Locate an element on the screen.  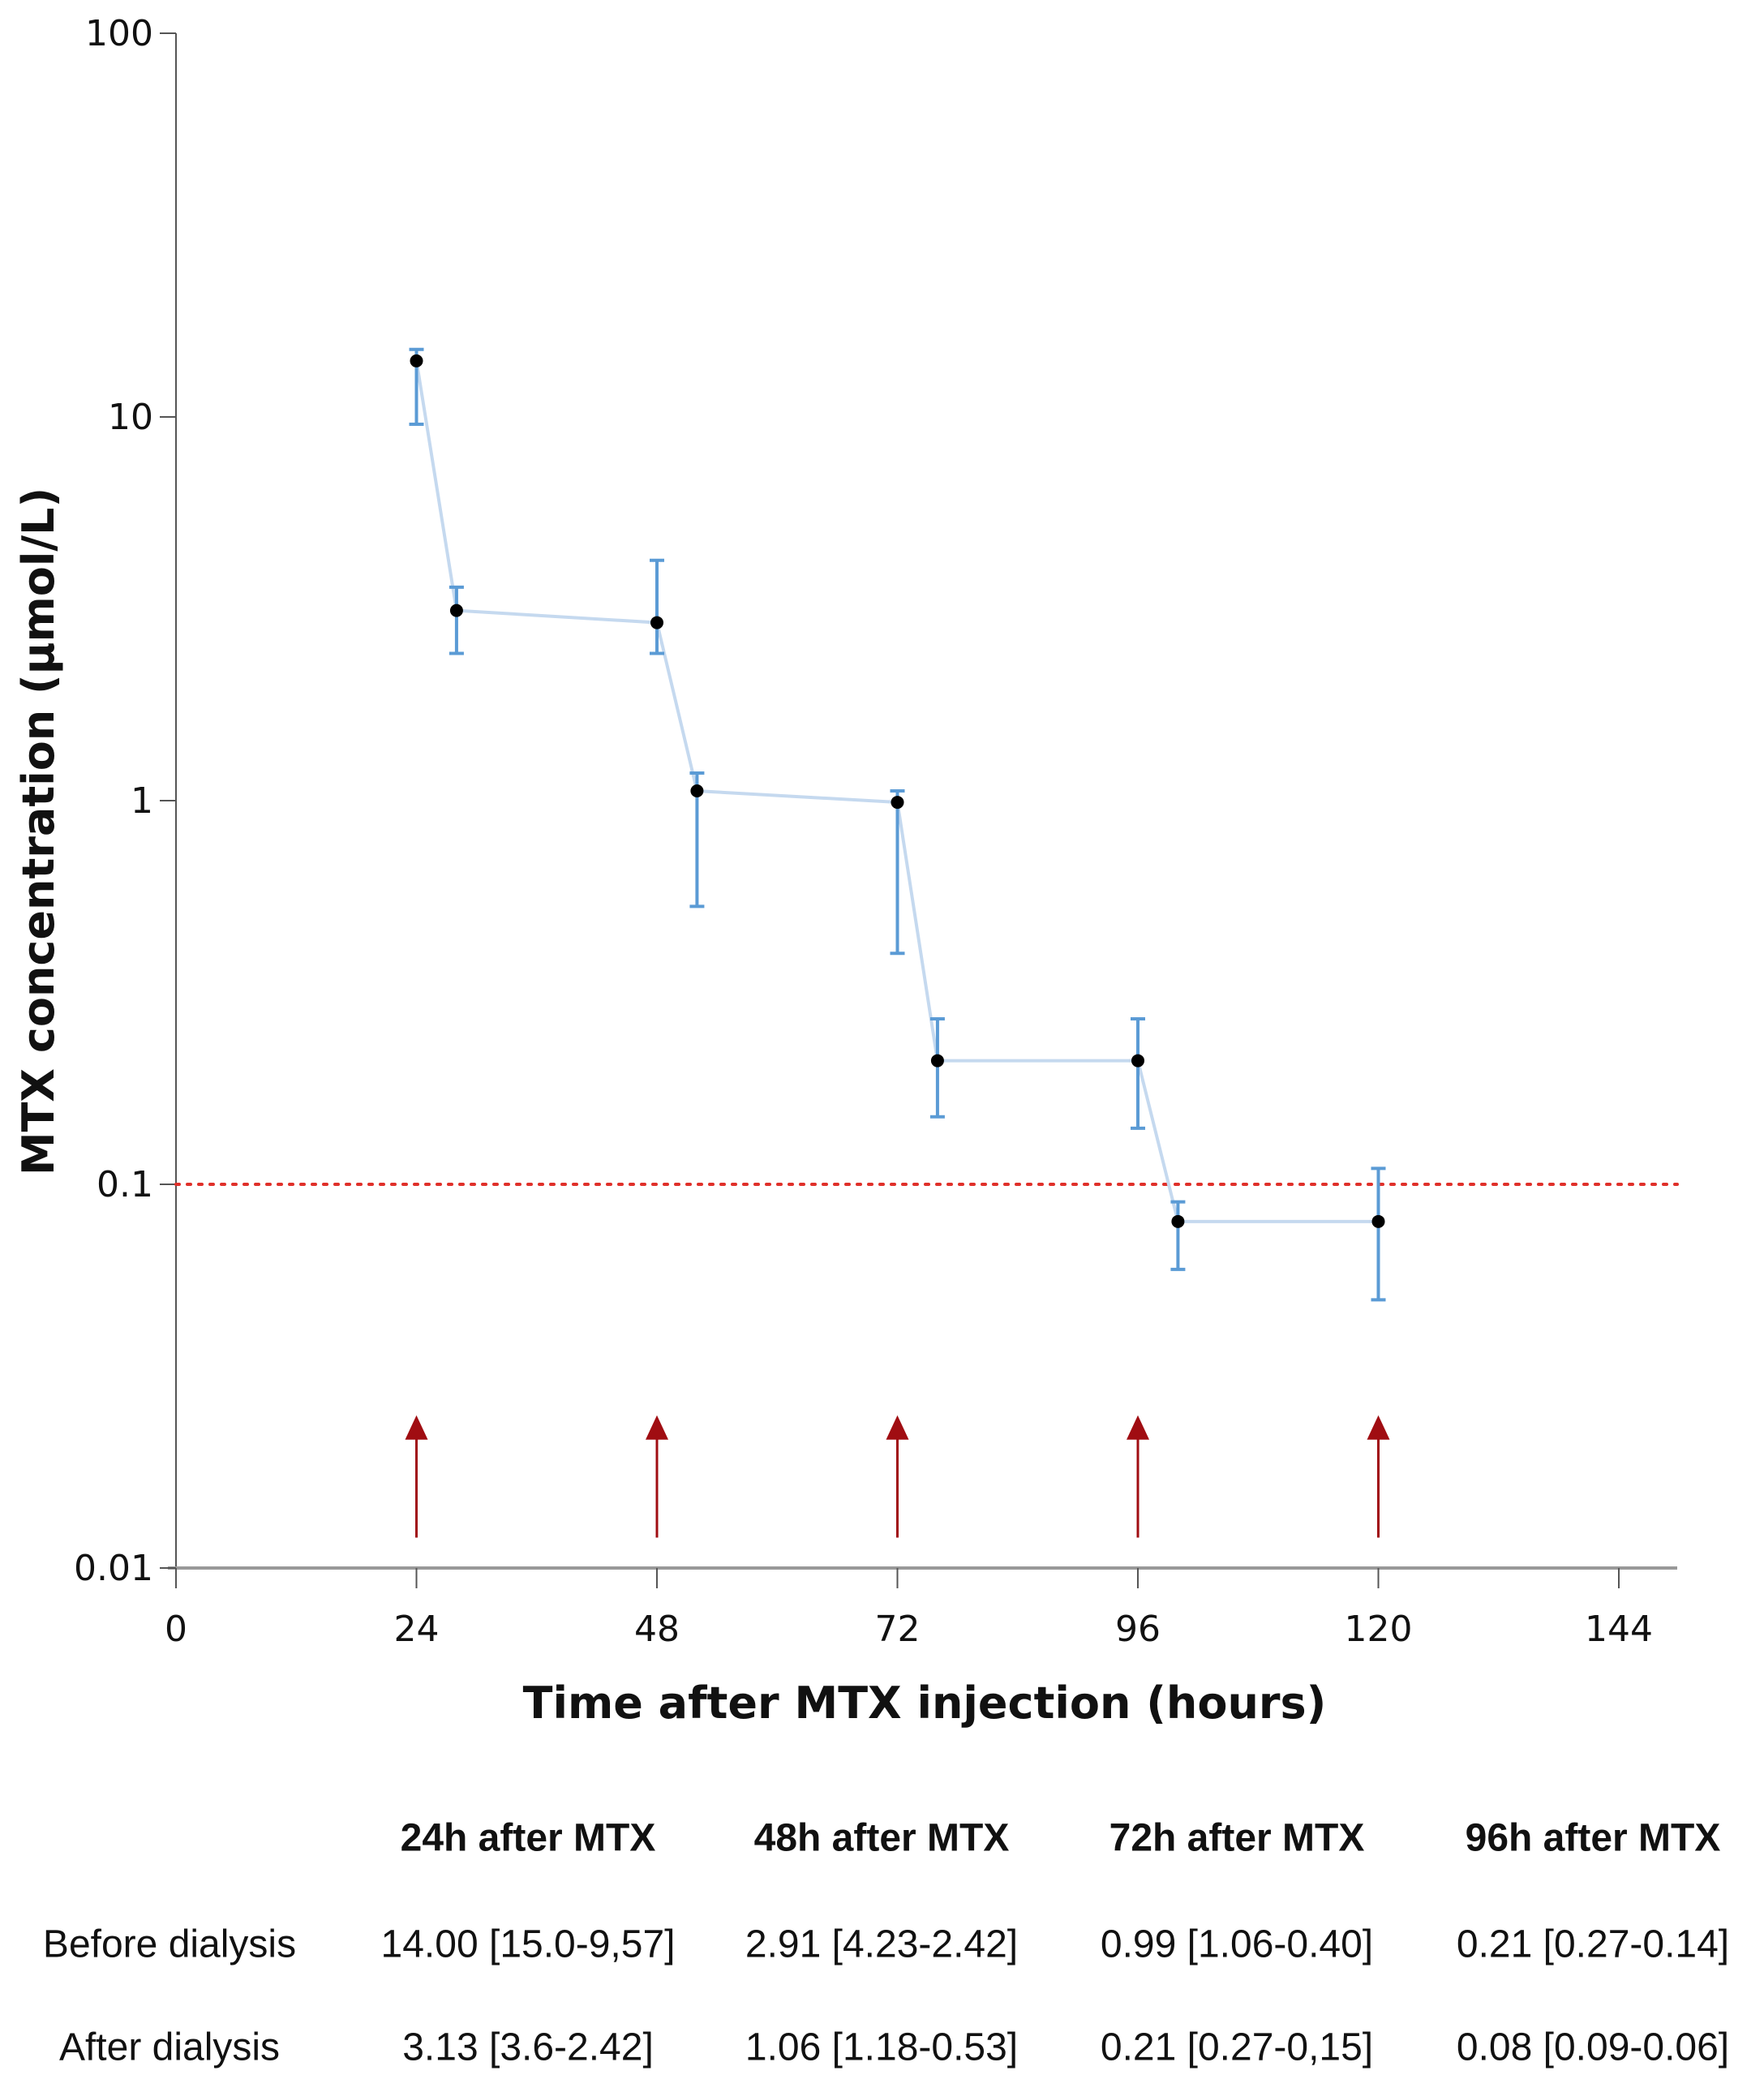
y-tick-label: 0.1 is located at coordinates (125, 1184).